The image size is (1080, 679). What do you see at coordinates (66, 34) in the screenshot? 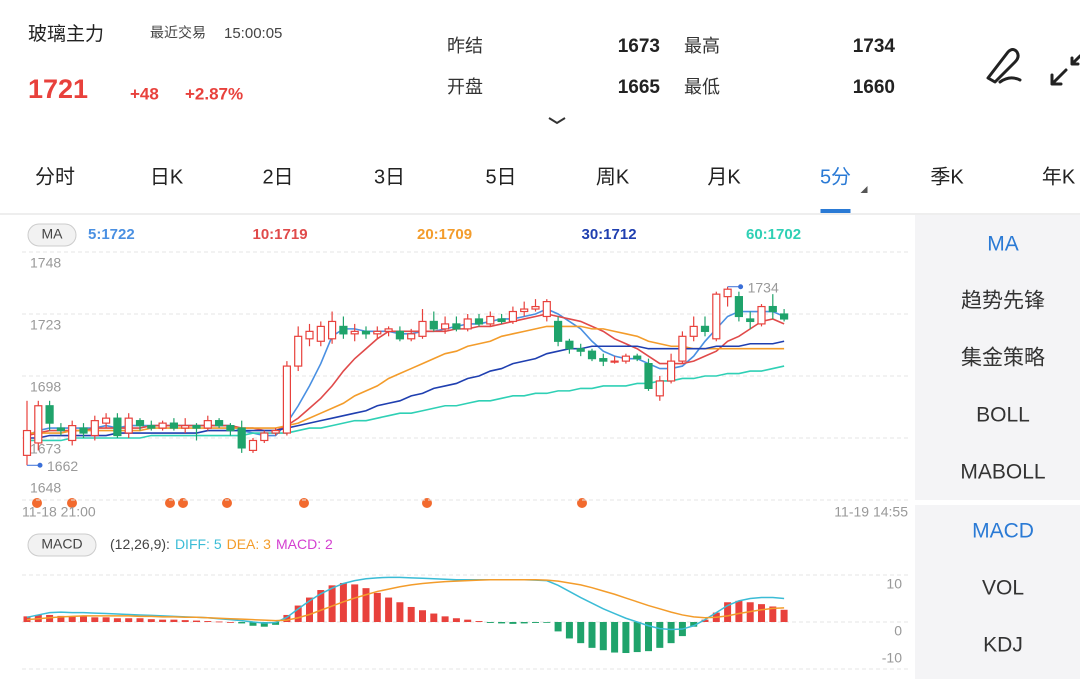
I see `contract-title: 玻璃主力` at bounding box center [66, 34].